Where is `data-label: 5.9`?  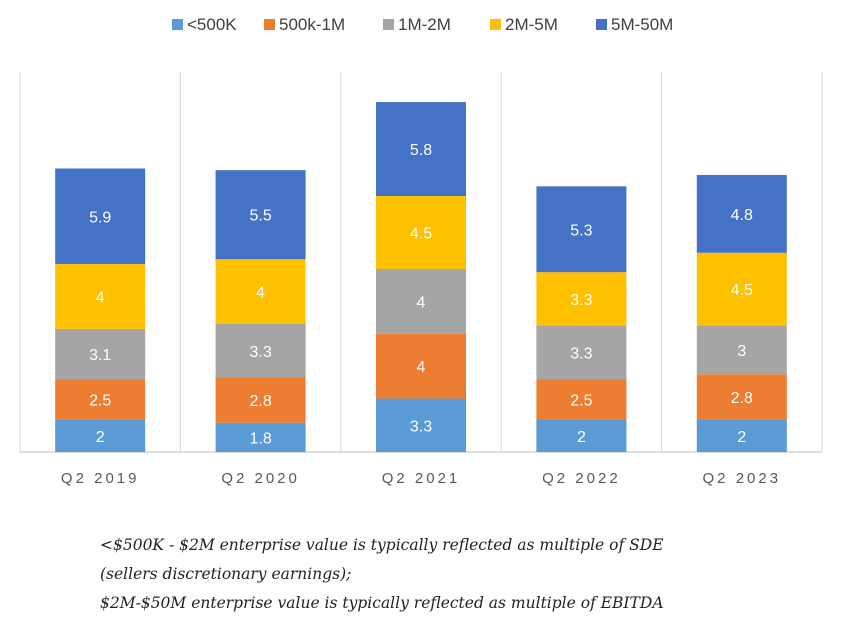 data-label: 5.9 is located at coordinates (100, 217).